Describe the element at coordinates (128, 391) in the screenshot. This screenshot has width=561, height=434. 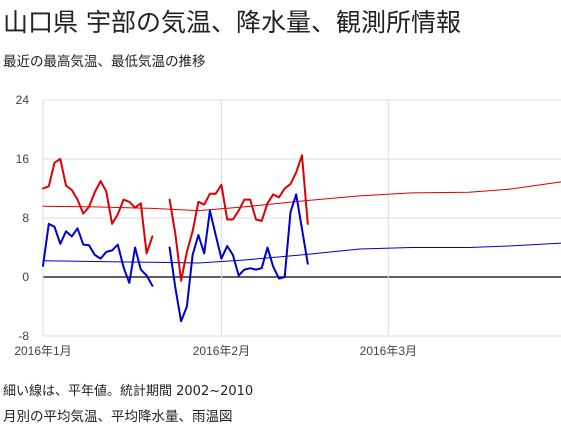
I see `normal-values-note: 細い線は、平年値。統計期間 2002~2010` at that location.